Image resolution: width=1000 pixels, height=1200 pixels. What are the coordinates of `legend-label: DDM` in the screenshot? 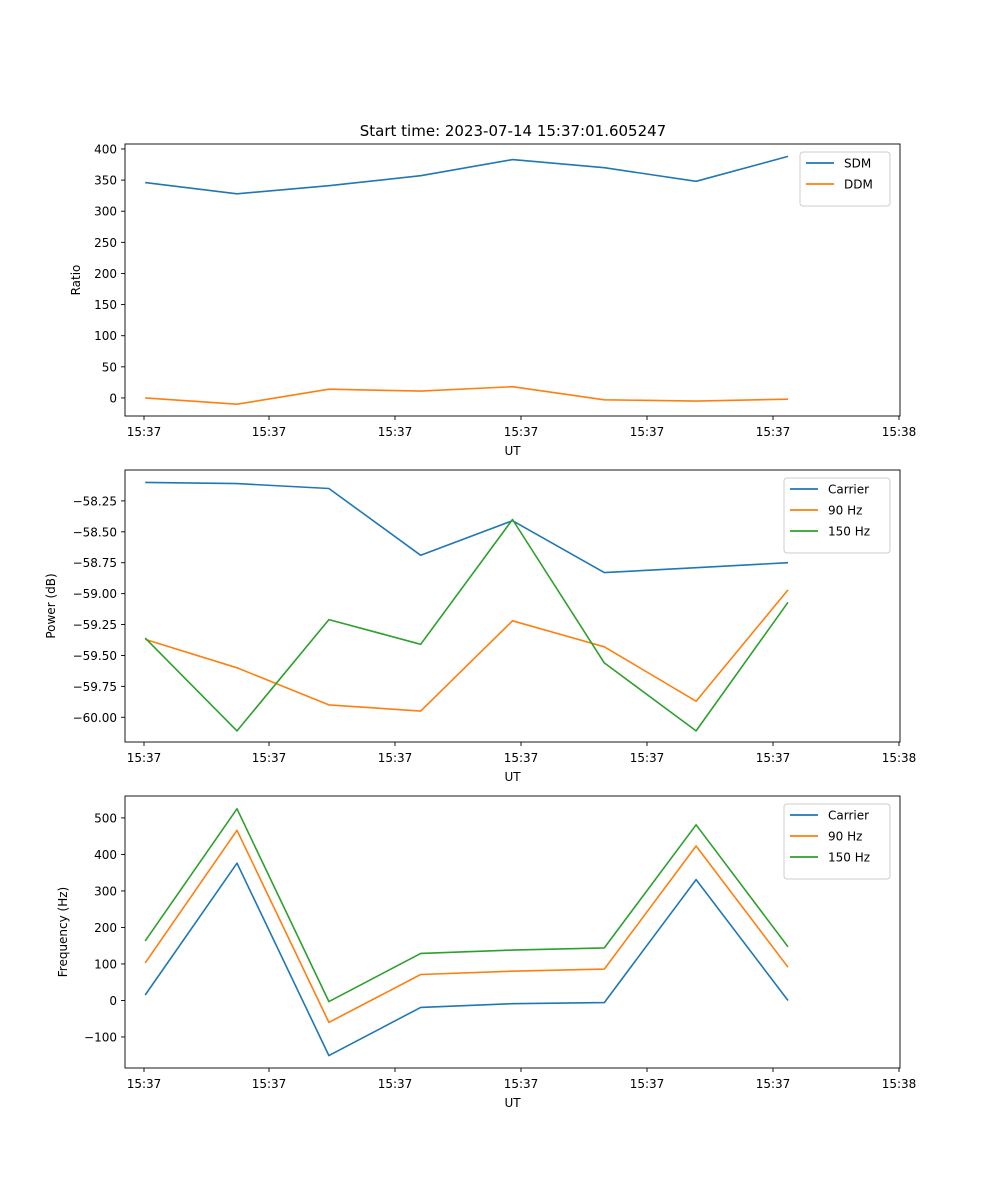 It's located at (858, 185).